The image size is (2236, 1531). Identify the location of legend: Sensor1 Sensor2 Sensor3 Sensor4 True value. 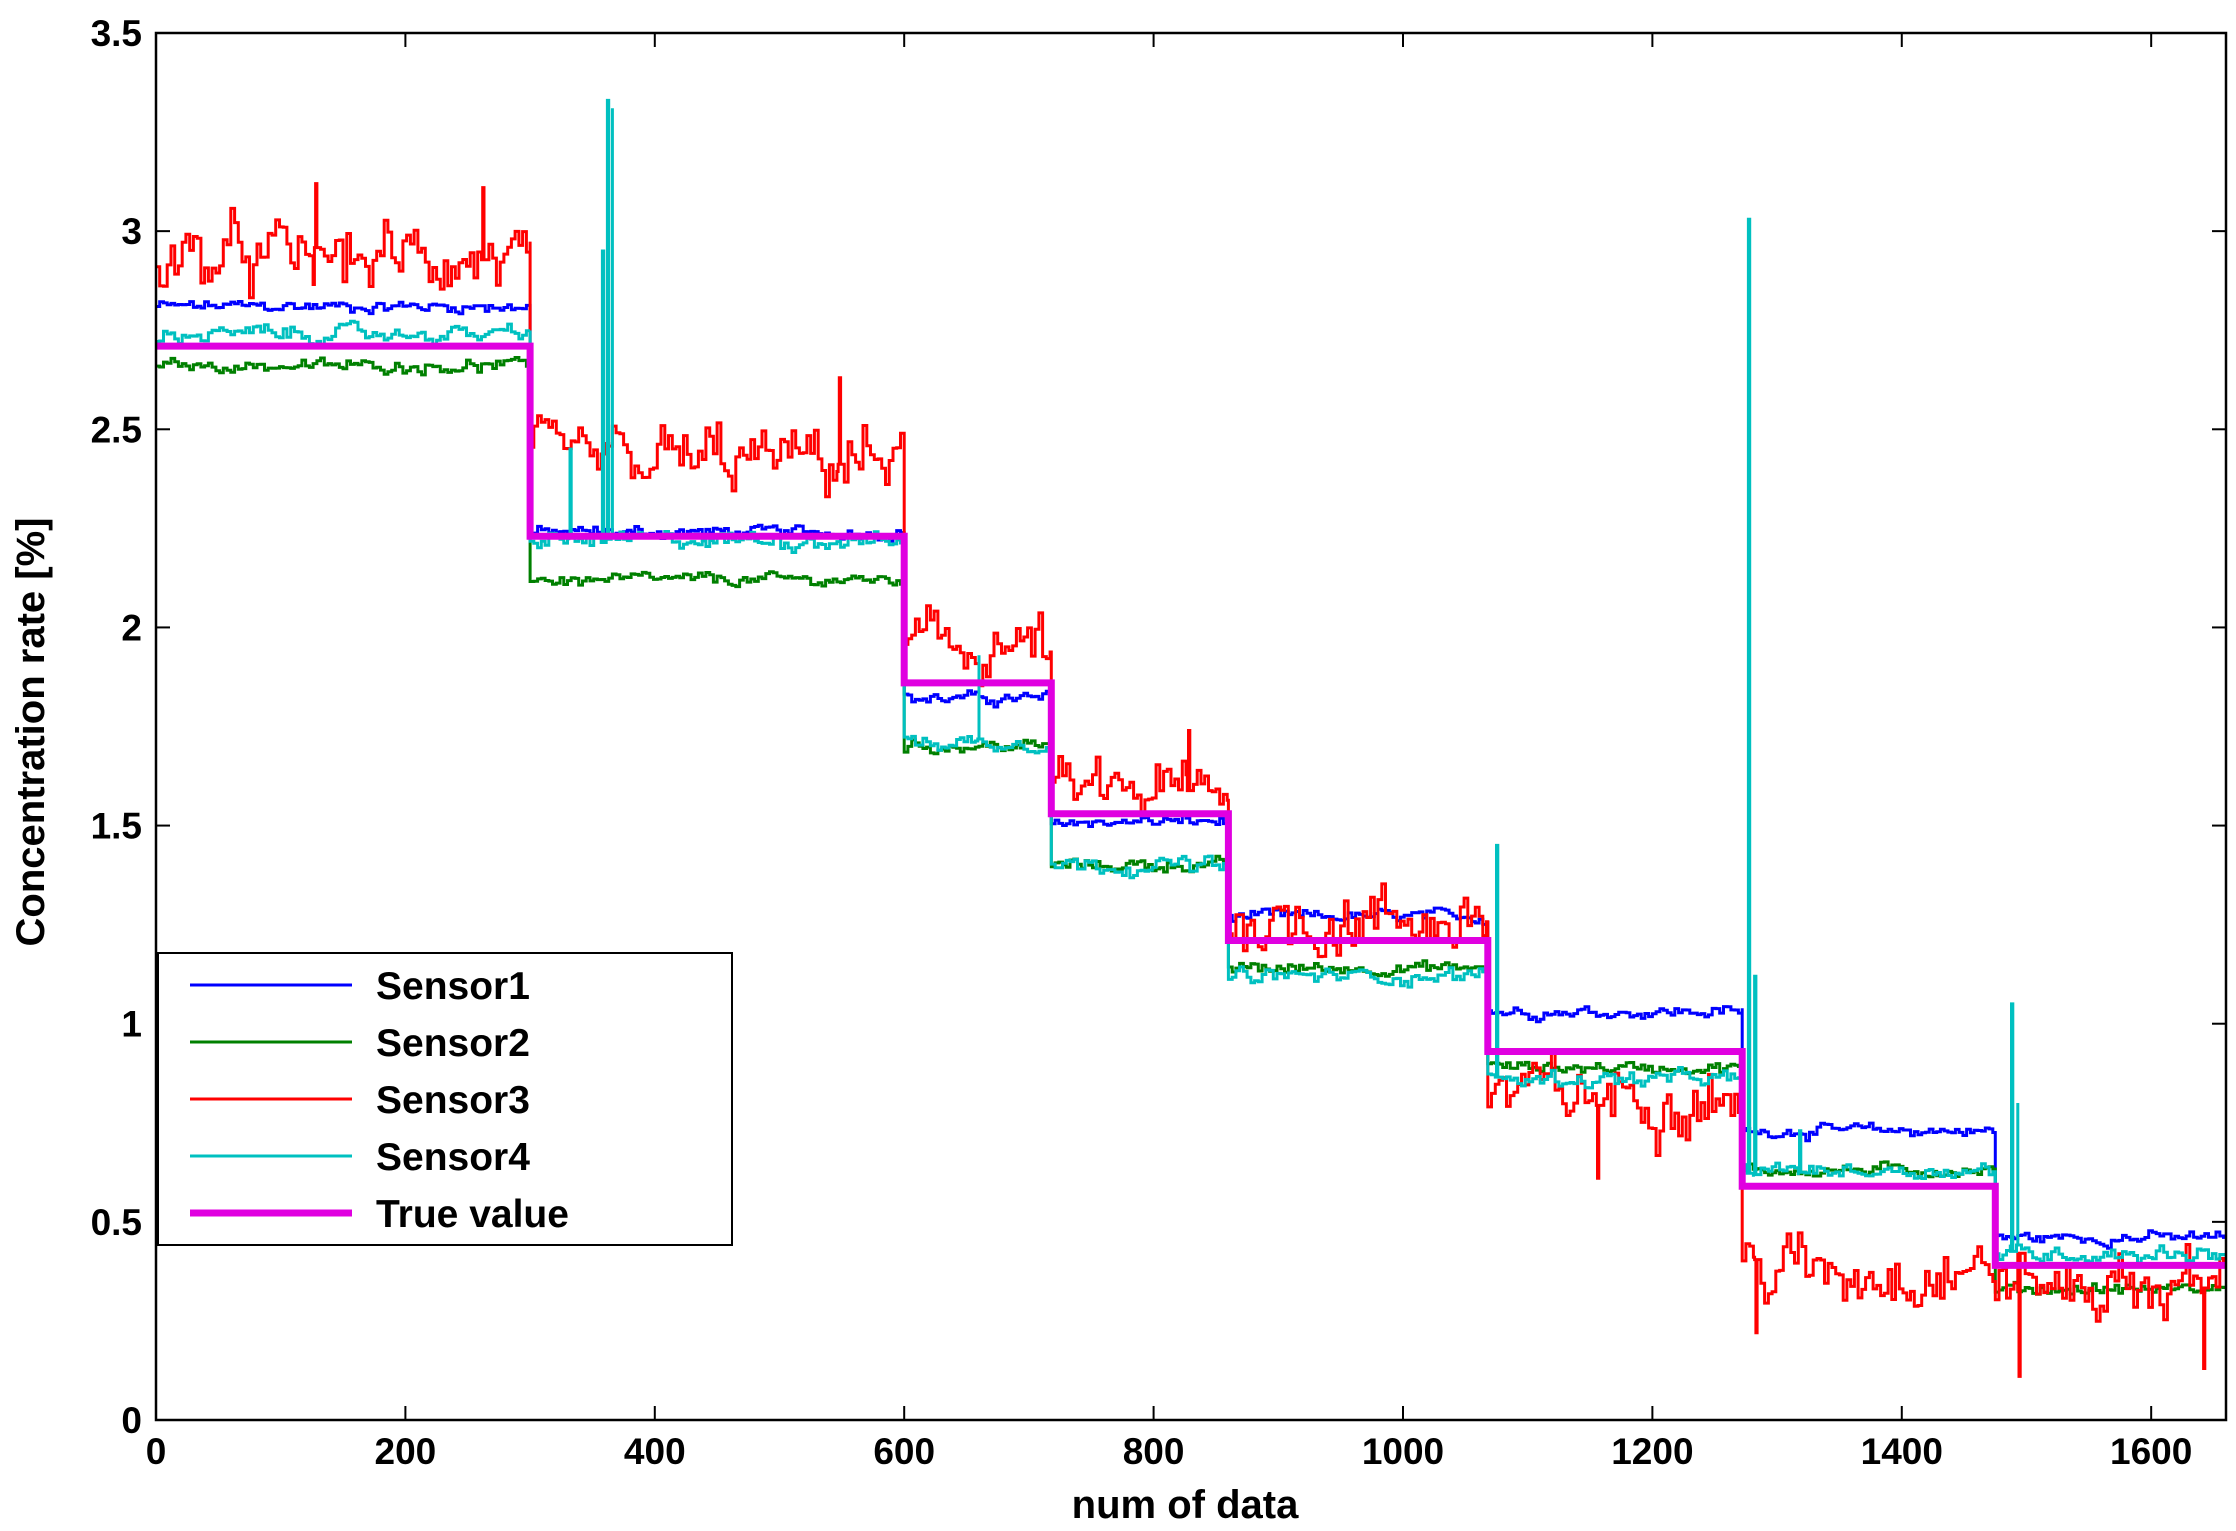
(445, 1099).